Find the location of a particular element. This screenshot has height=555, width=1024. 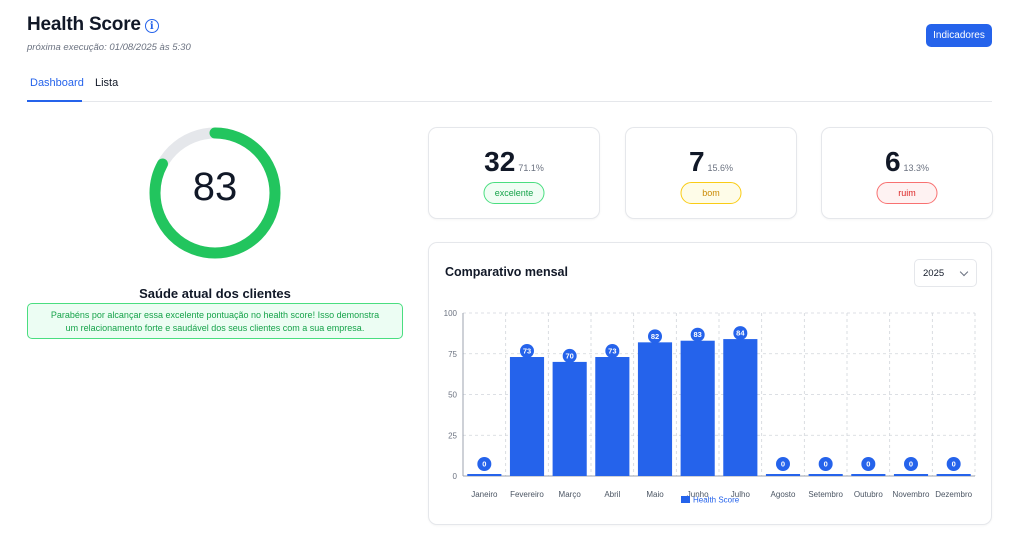

x-tick-label: Novembro is located at coordinates (911, 494).